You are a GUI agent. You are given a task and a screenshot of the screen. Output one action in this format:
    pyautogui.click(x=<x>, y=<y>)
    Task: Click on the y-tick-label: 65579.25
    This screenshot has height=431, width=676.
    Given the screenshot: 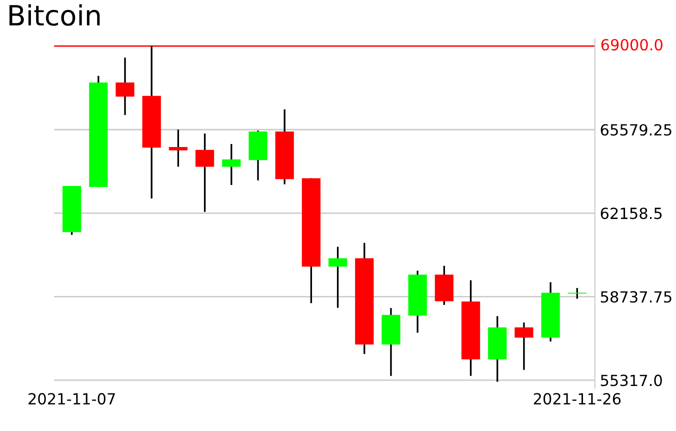 What is the action you would take?
    pyautogui.click(x=636, y=130)
    